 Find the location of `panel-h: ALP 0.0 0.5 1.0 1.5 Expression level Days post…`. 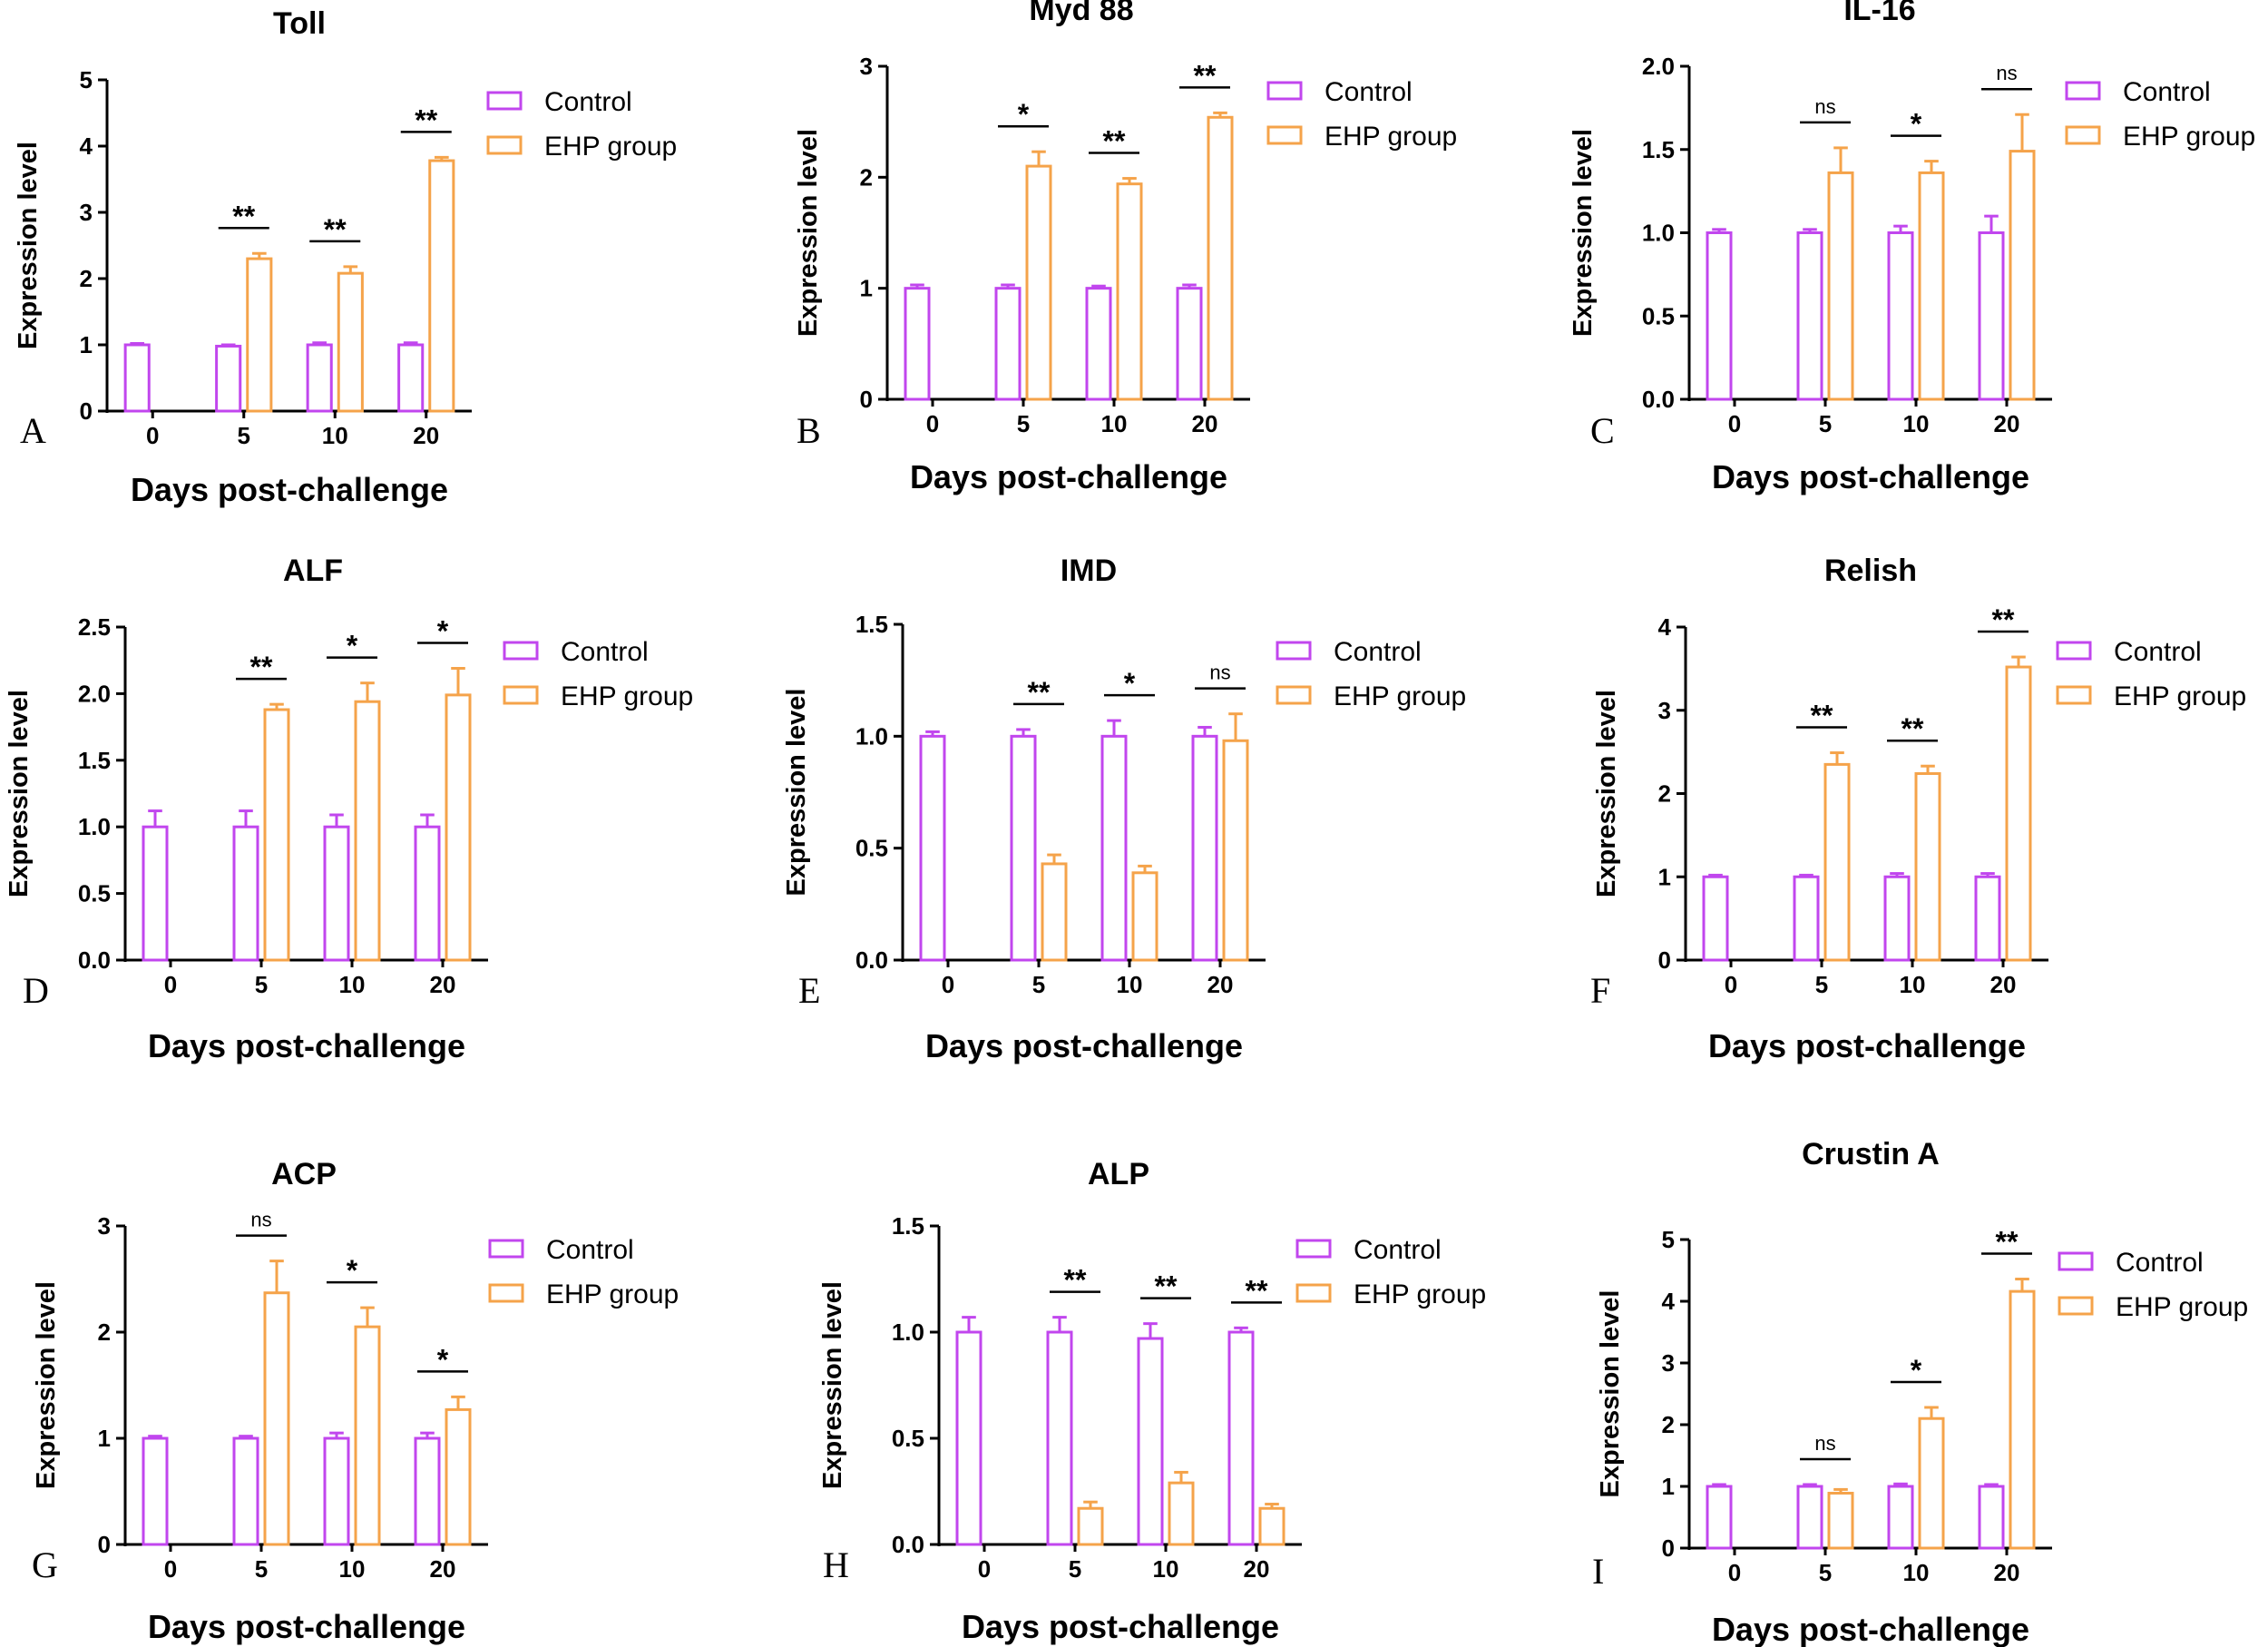

panel-h: ALP 0.0 0.5 1.0 1.5 Expression level Days post… is located at coordinates (1152, 1401).